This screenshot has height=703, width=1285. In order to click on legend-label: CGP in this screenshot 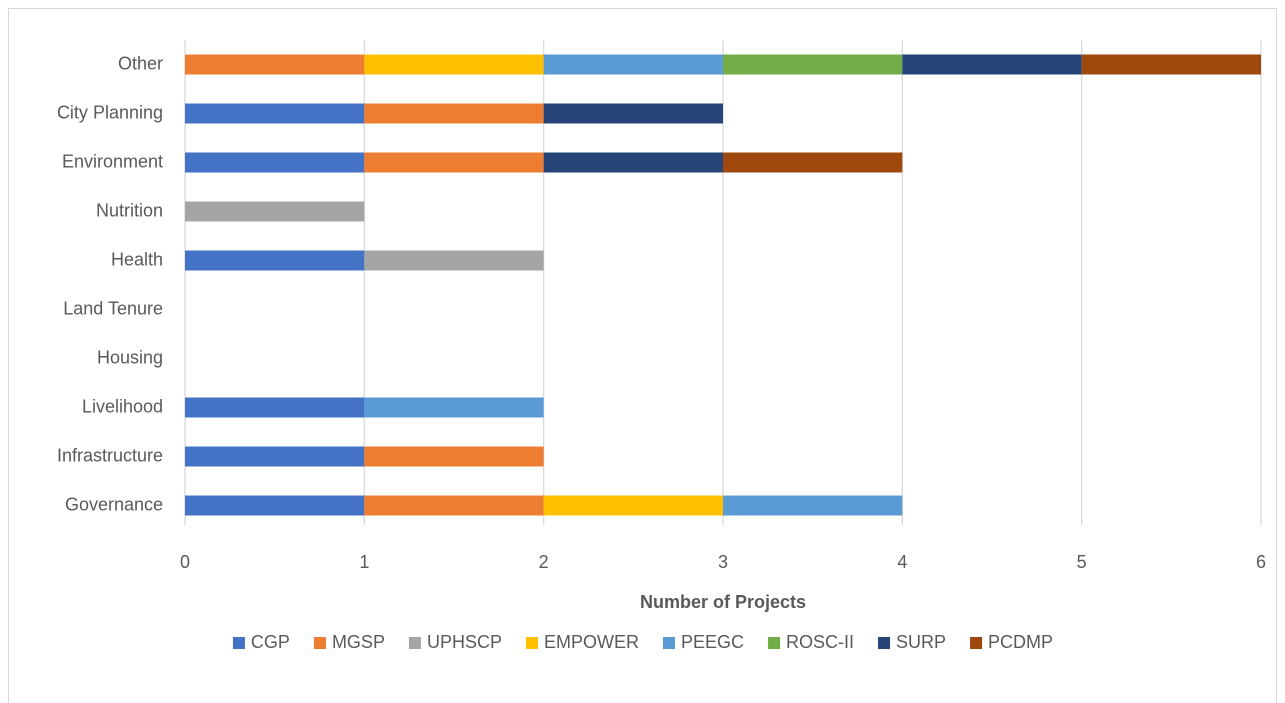, I will do `click(270, 642)`.